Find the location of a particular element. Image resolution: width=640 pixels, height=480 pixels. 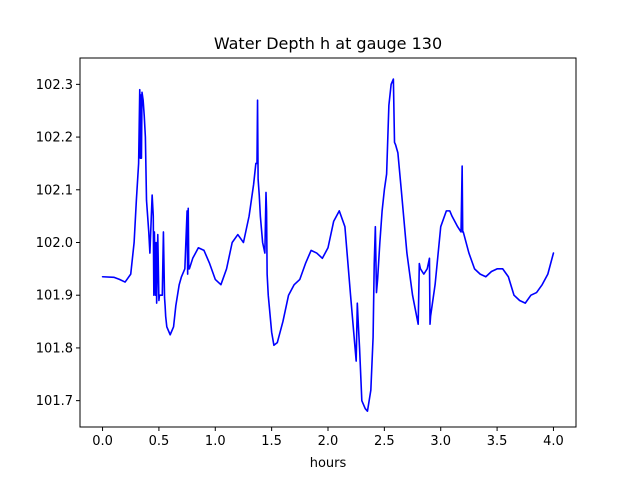

y-tick-label: 101.7 is located at coordinates (54, 401).